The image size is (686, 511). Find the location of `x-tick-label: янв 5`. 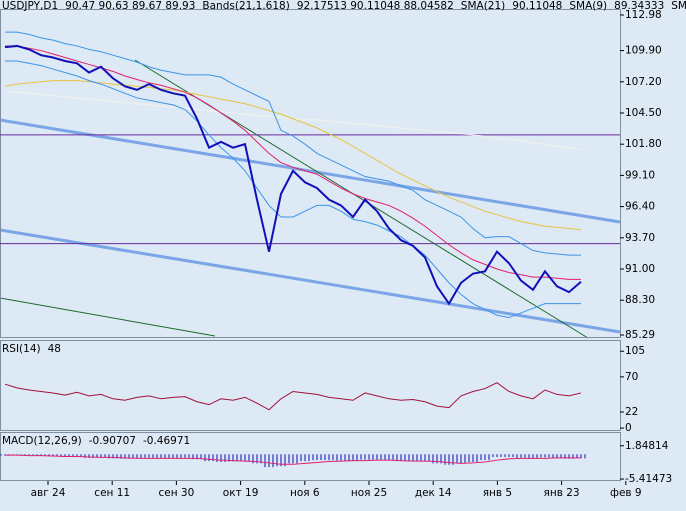

x-tick-label: янв 5 is located at coordinates (497, 493).